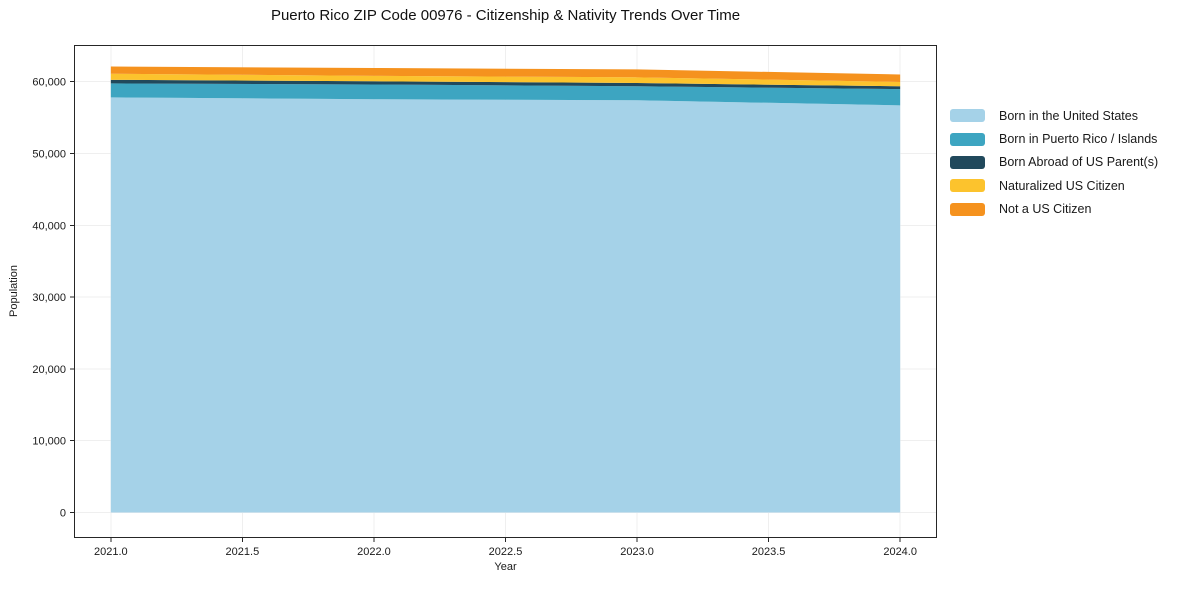 The width and height of the screenshot is (1189, 590). What do you see at coordinates (243, 552) in the screenshot?
I see `x-tick-label: 2021.5` at bounding box center [243, 552].